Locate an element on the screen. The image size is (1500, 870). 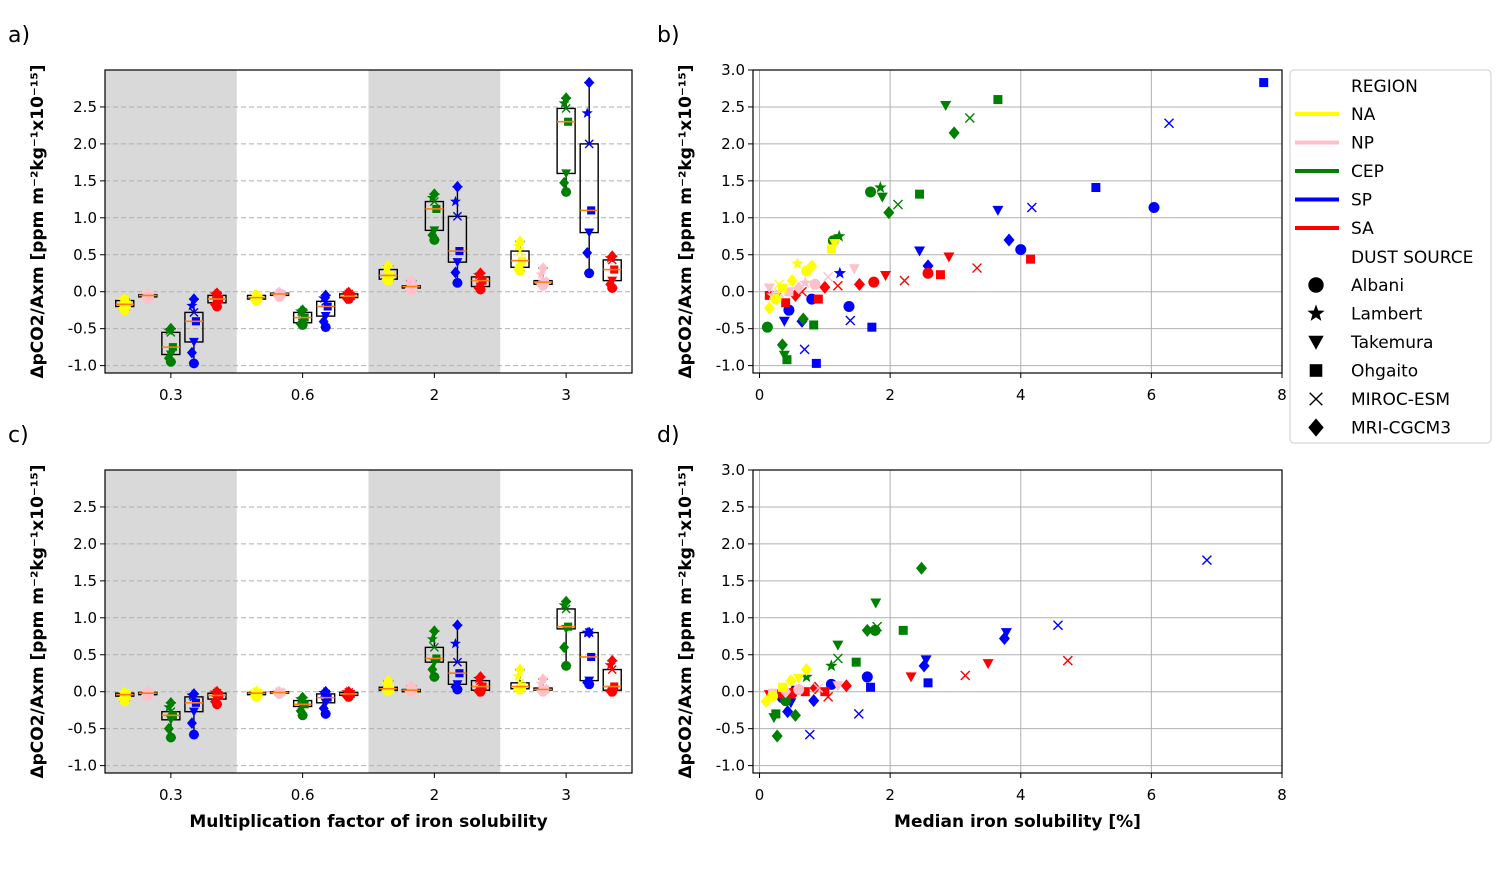
legend-region-title: REGION is located at coordinates (1384, 87).